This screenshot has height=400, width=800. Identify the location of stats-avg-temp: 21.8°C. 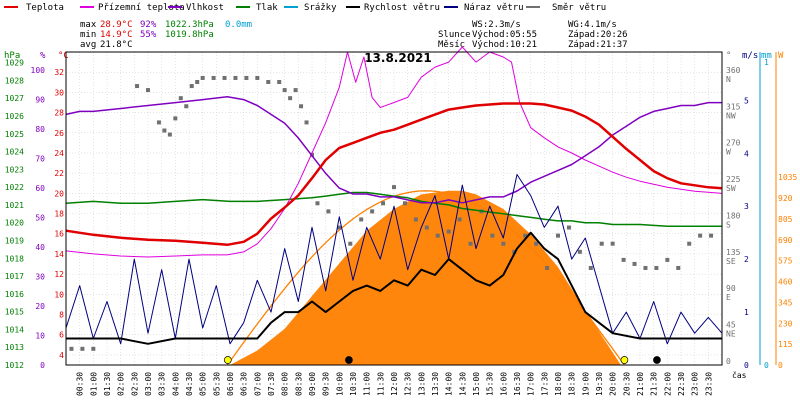
(116, 45).